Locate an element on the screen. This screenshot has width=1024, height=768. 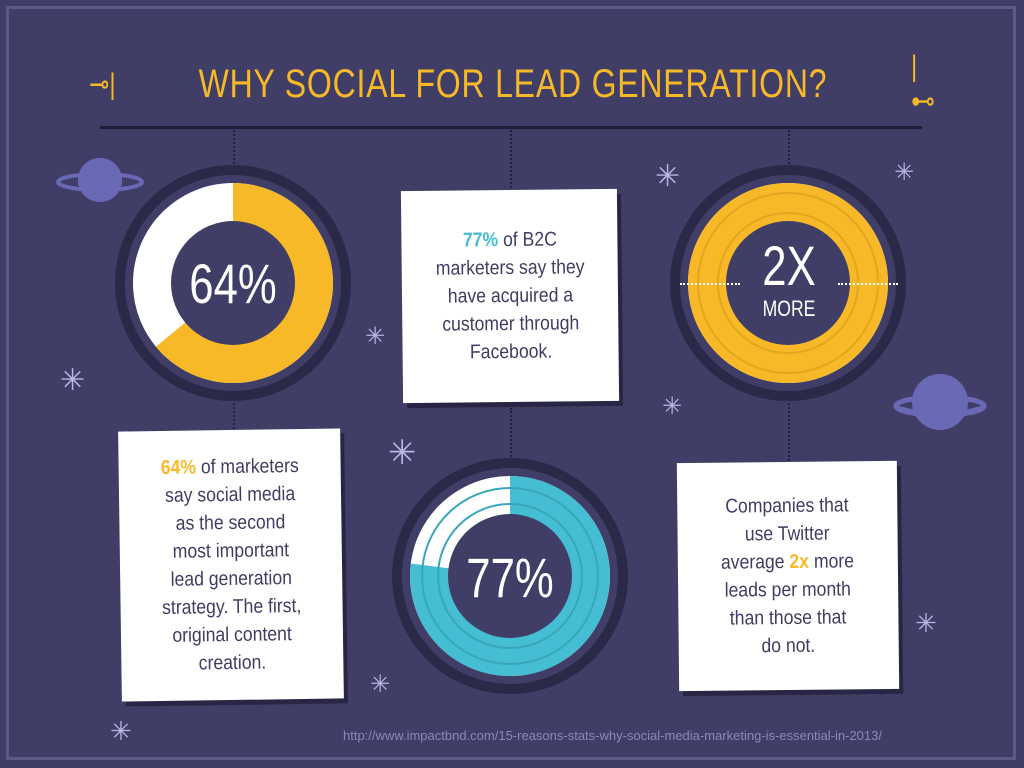
stat-64-value: 64% is located at coordinates (233, 283).